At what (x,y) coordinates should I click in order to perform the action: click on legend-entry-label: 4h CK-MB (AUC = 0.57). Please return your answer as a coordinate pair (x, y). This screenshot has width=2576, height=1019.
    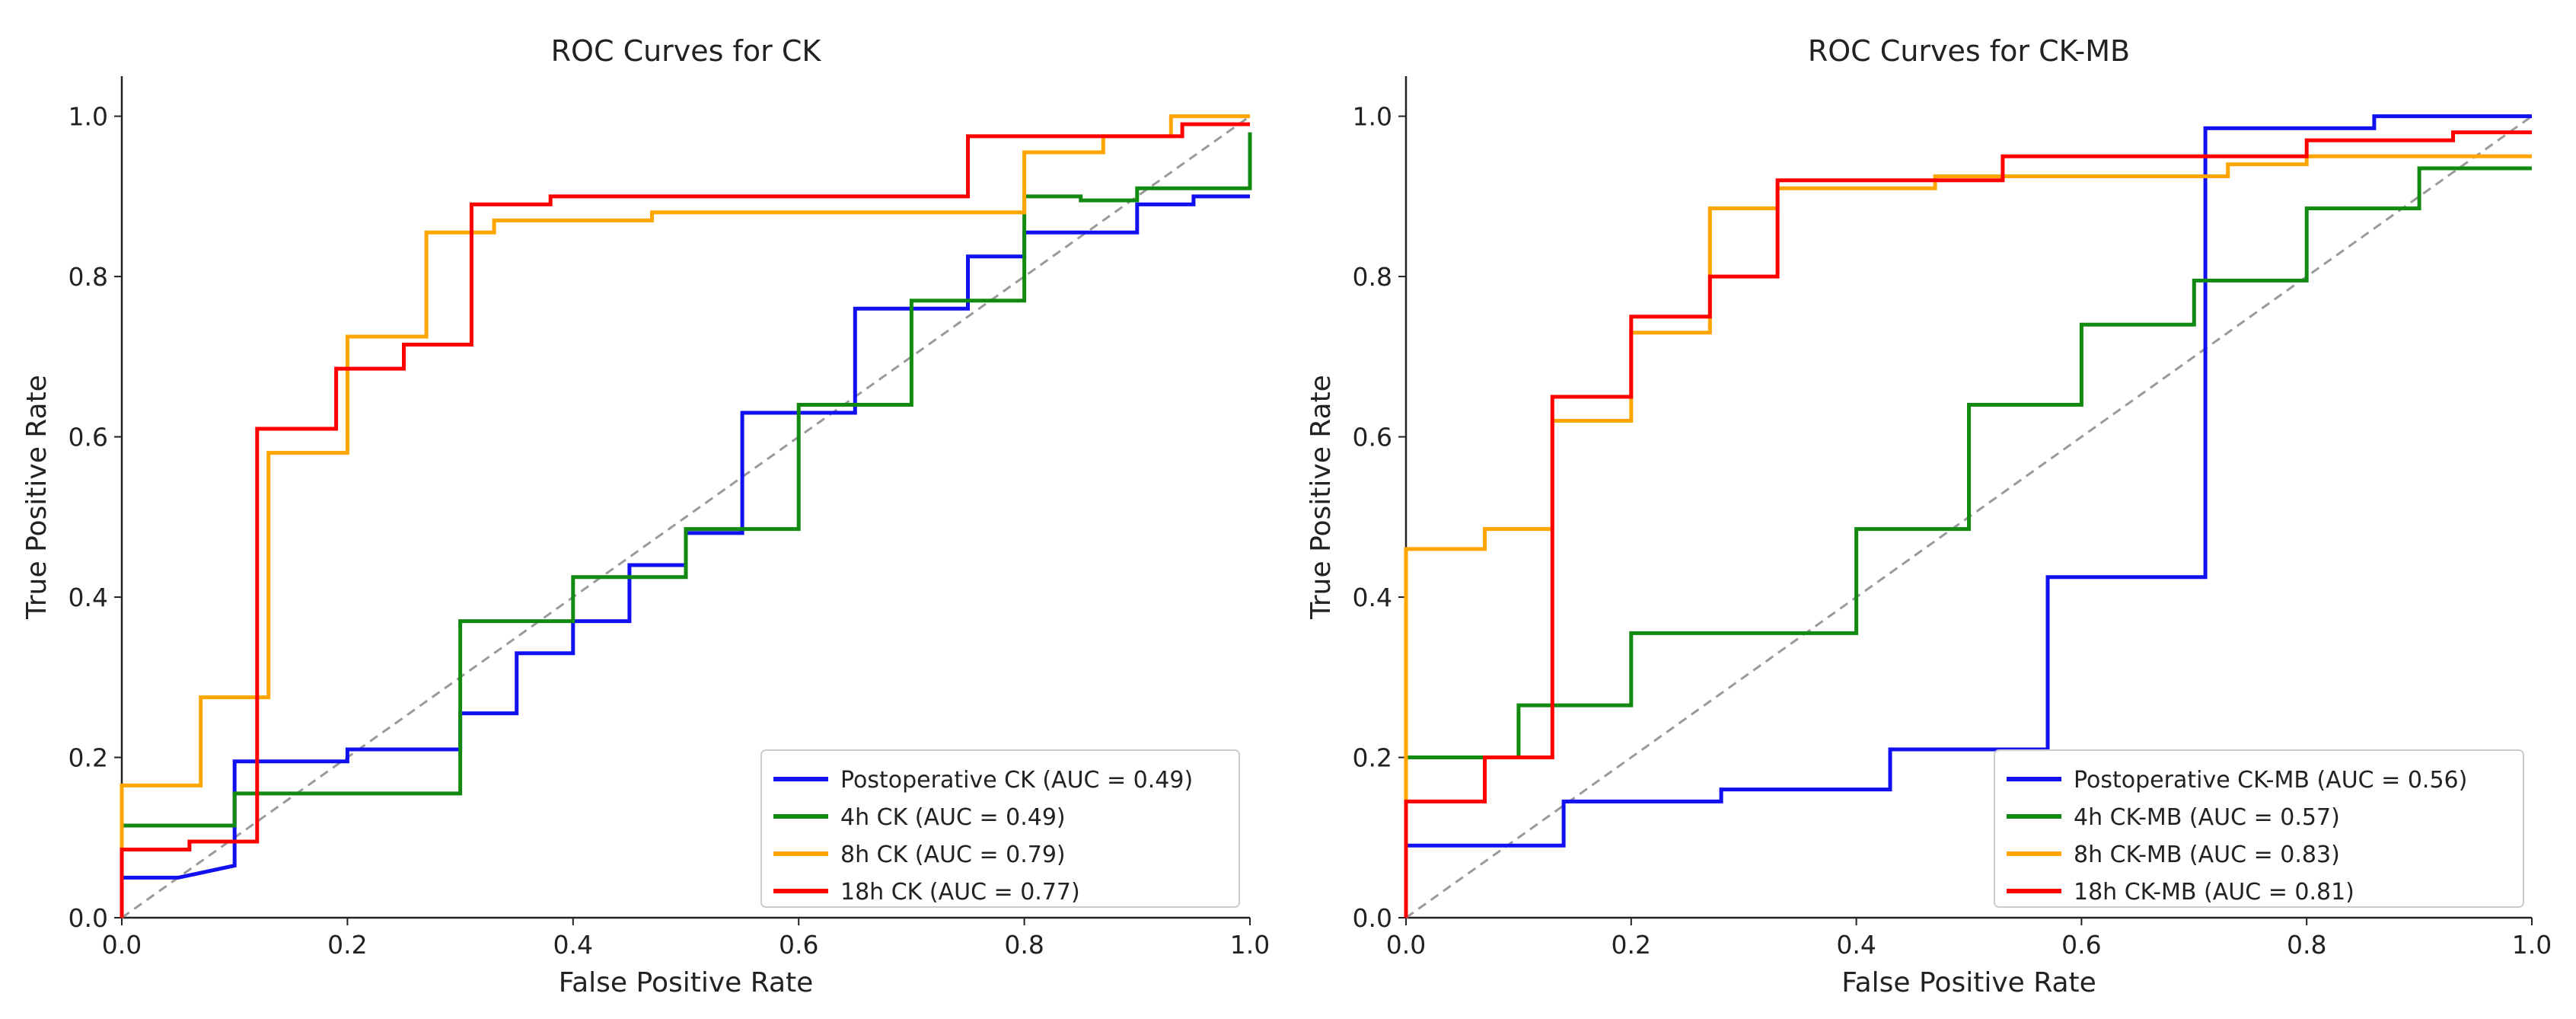
    Looking at the image, I should click on (2207, 817).